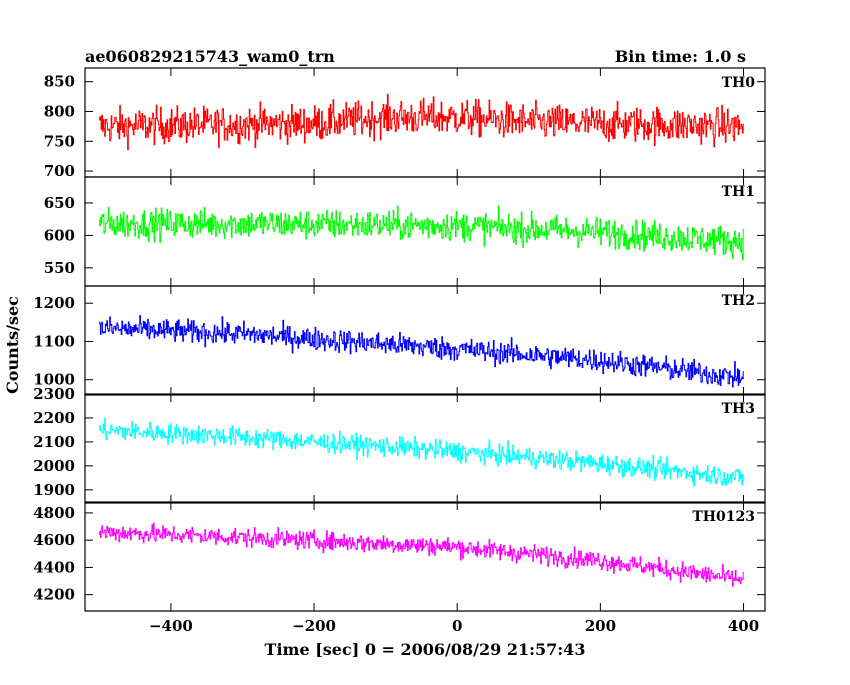 This screenshot has height=685, width=850. What do you see at coordinates (59, 82) in the screenshot?
I see `y-tick-label: 850` at bounding box center [59, 82].